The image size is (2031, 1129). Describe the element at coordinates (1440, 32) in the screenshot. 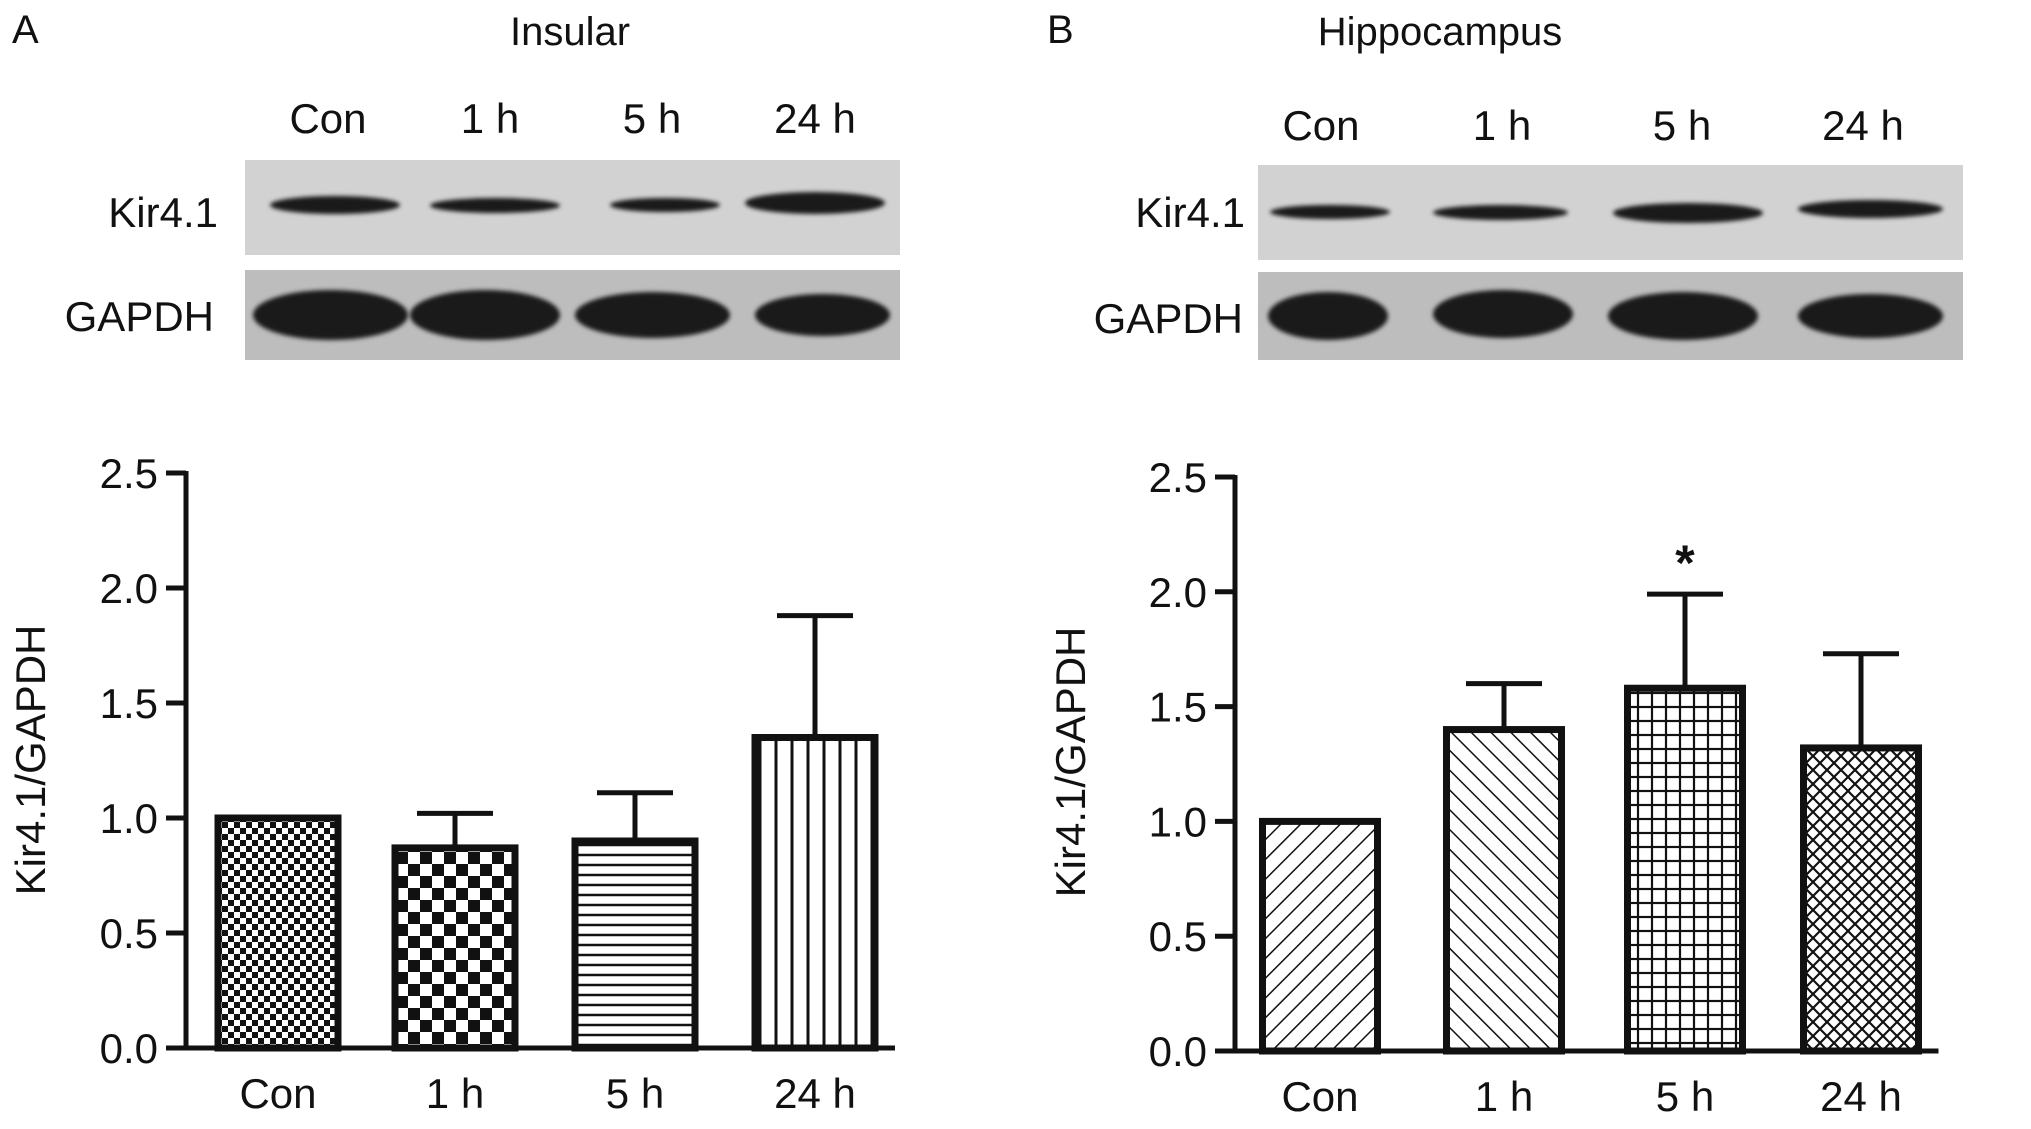

I see `blot-title: Hippocampus` at that location.